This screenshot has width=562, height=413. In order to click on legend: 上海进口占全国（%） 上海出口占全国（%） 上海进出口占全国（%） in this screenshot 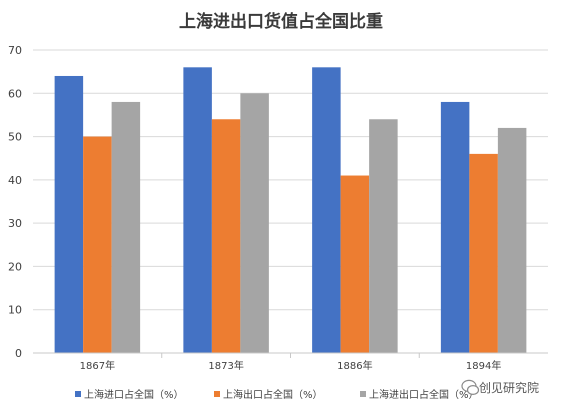, I will do `click(277, 394)`.